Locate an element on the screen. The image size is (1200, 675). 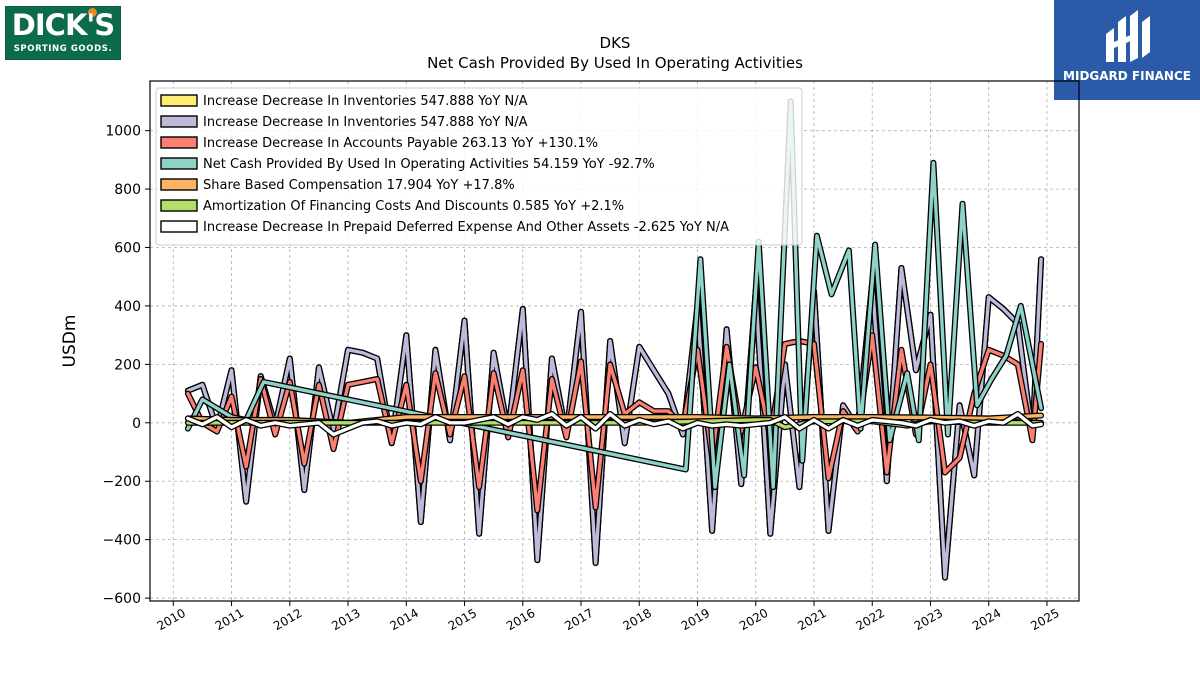
logo-right-text: MIDGARD FINANCE is located at coordinates (1127, 76).